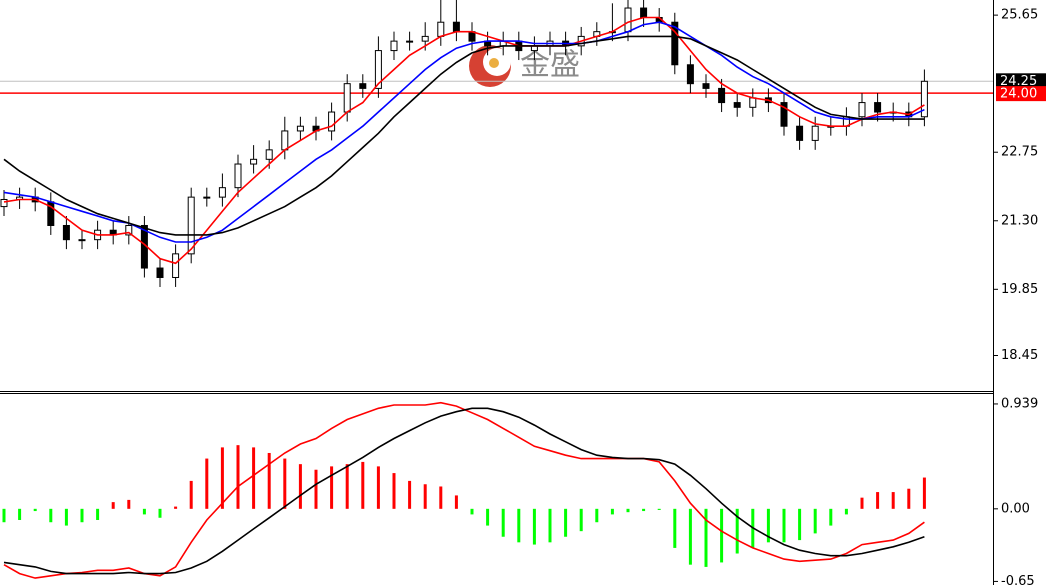 The width and height of the screenshot is (1048, 585). What do you see at coordinates (1019, 355) in the screenshot?
I see `y-tick-label: 18.45` at bounding box center [1019, 355].